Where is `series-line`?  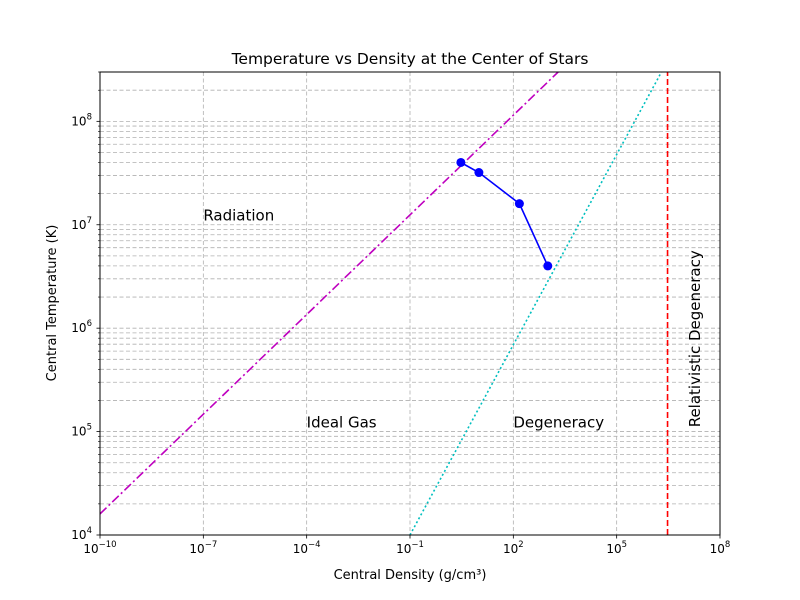
series-line is located at coordinates (504, 214).